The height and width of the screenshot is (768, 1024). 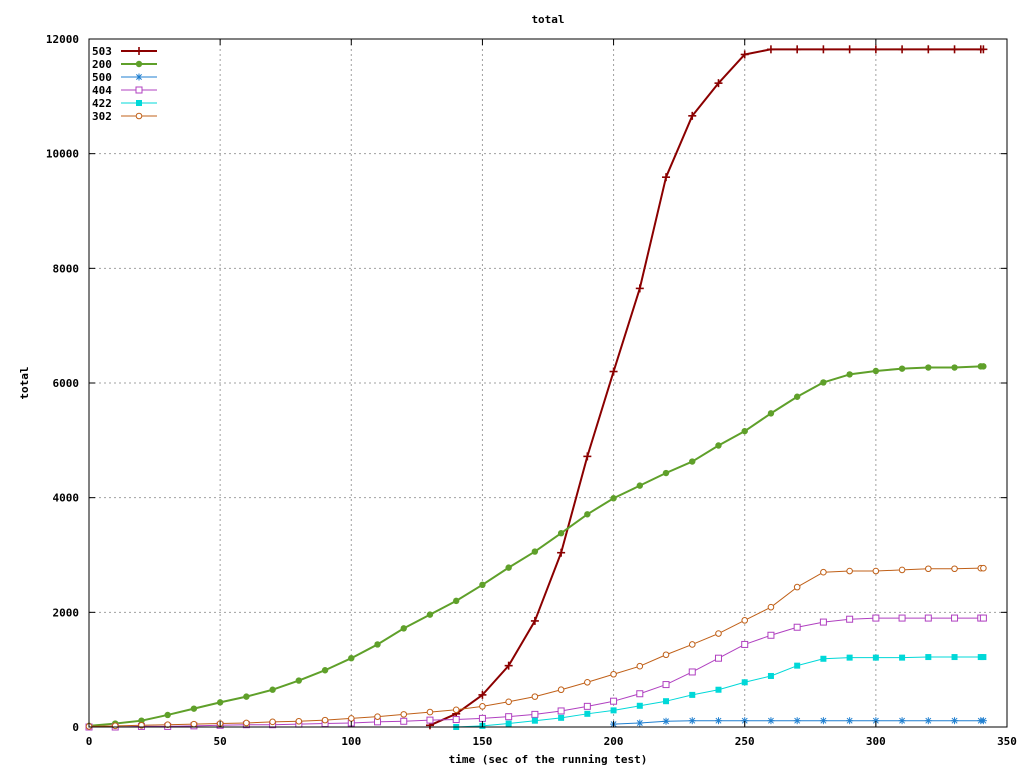 What do you see at coordinates (614, 741) in the screenshot?
I see `x-tick-label: 200` at bounding box center [614, 741].